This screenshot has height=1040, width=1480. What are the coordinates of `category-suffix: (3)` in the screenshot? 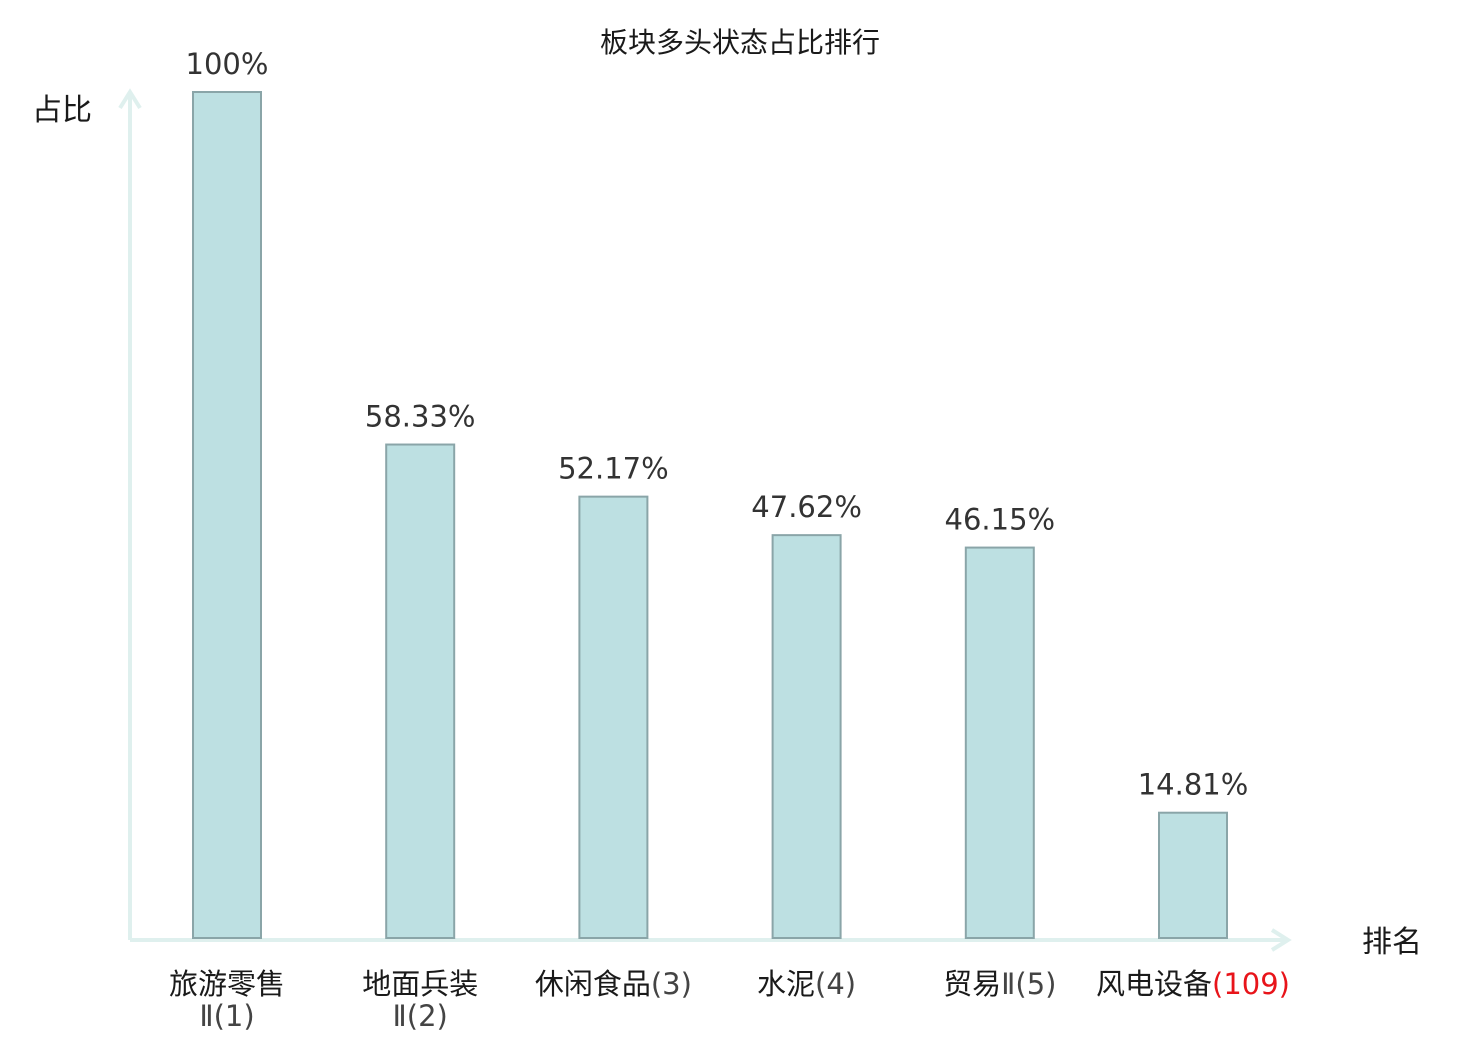 It's located at (671, 984).